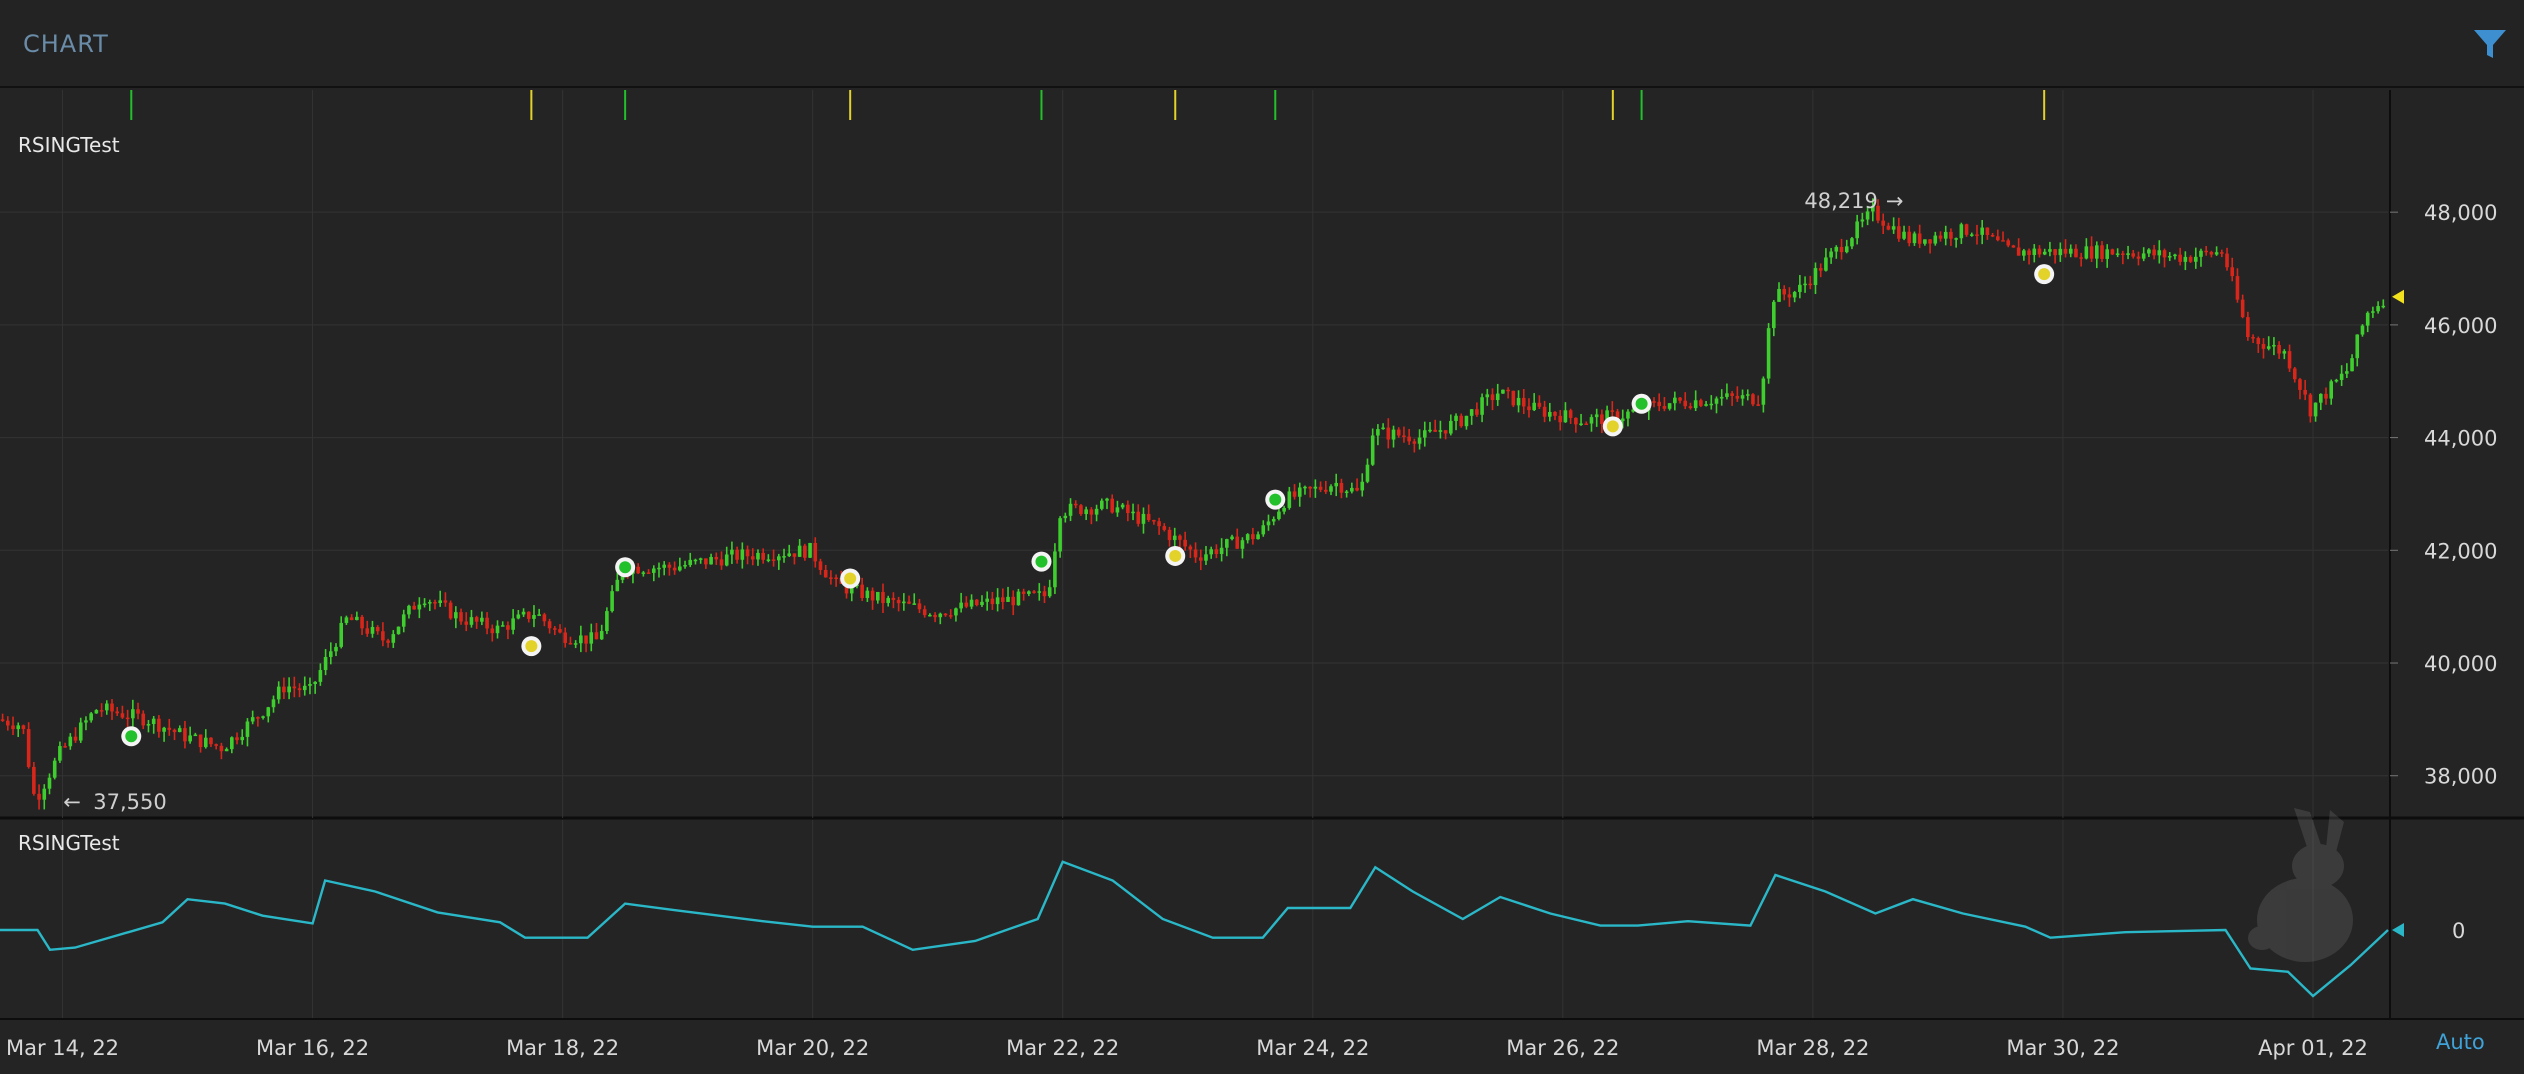  Describe the element at coordinates (1062, 1048) in the screenshot. I see `x-tick-label: Mar 22, 22` at that location.